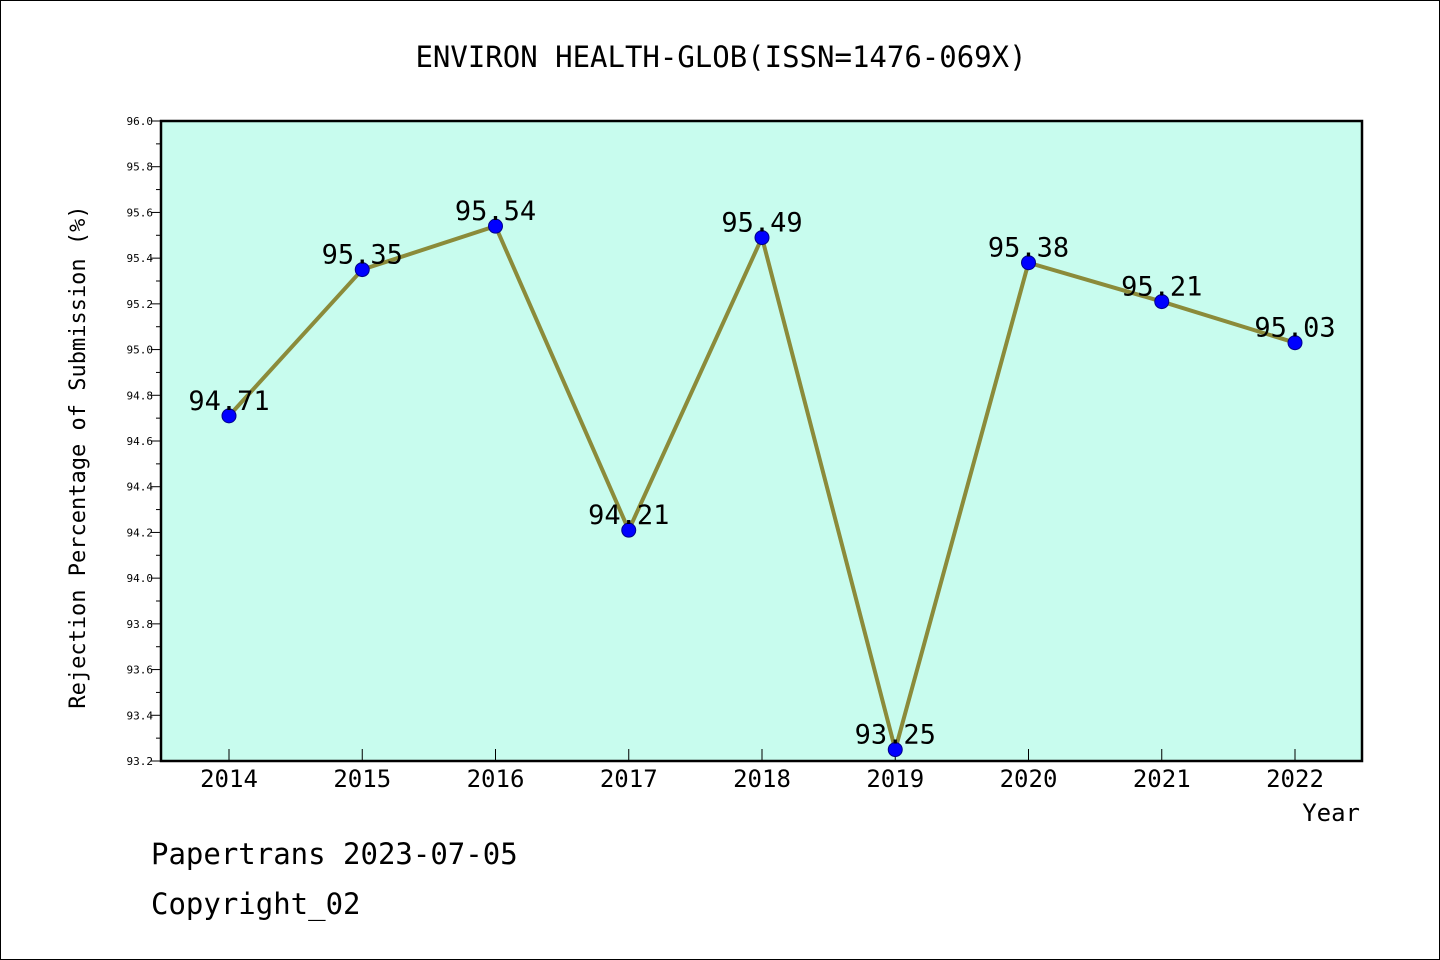 The image size is (1440, 960). I want to click on y-tick-label: 95.8, so click(140, 167).